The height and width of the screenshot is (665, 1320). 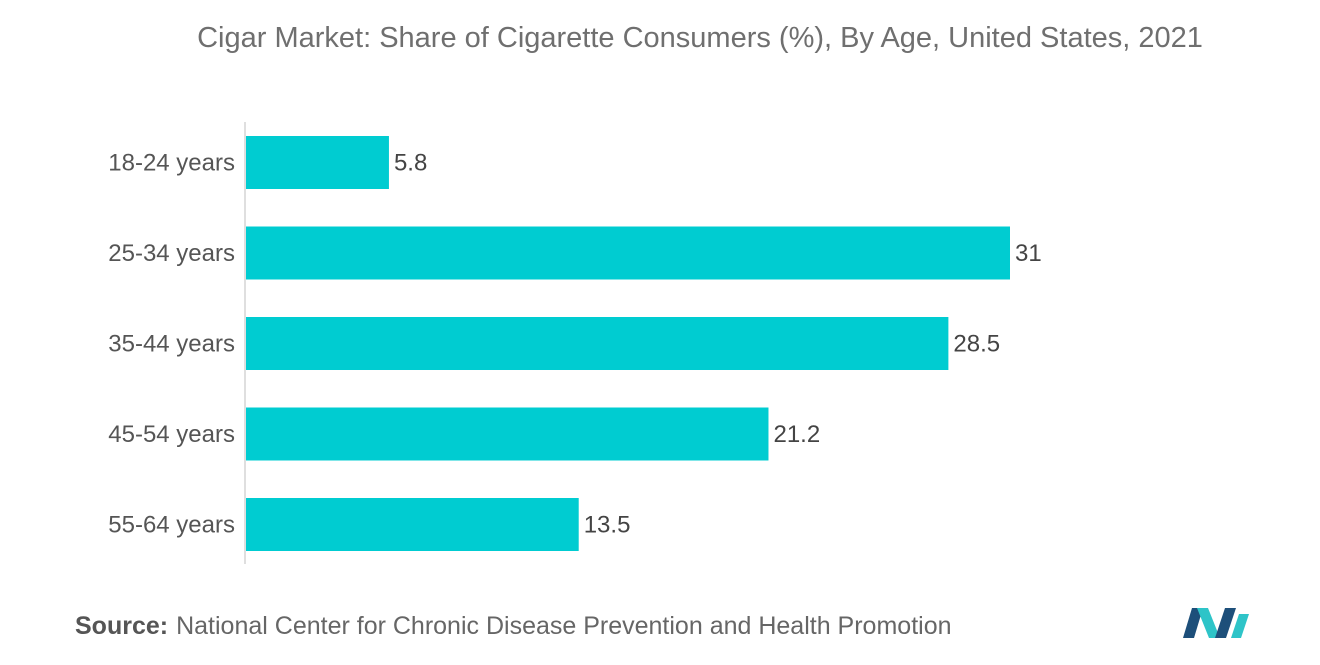 I want to click on value-label: 21.2, so click(x=796, y=434).